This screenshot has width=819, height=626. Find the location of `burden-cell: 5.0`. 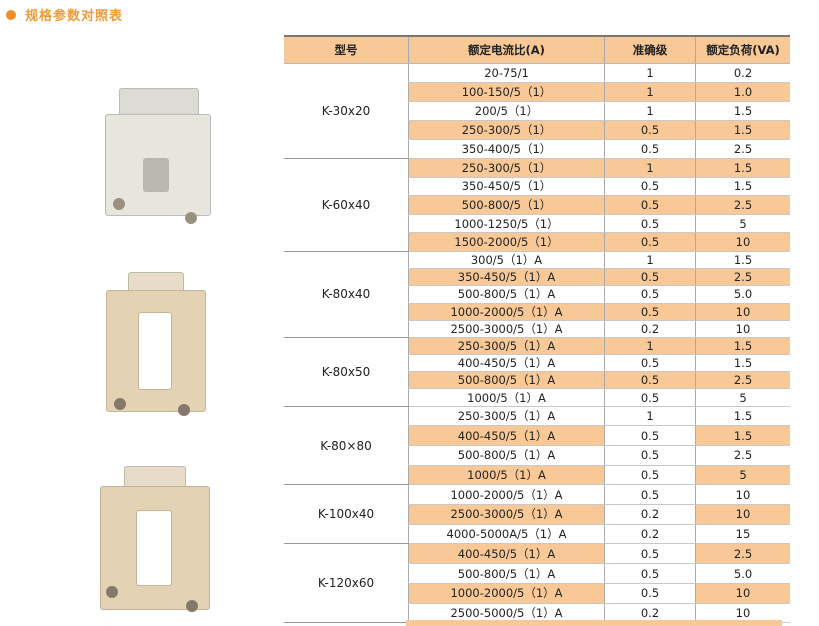

burden-cell: 5.0 is located at coordinates (742, 294).